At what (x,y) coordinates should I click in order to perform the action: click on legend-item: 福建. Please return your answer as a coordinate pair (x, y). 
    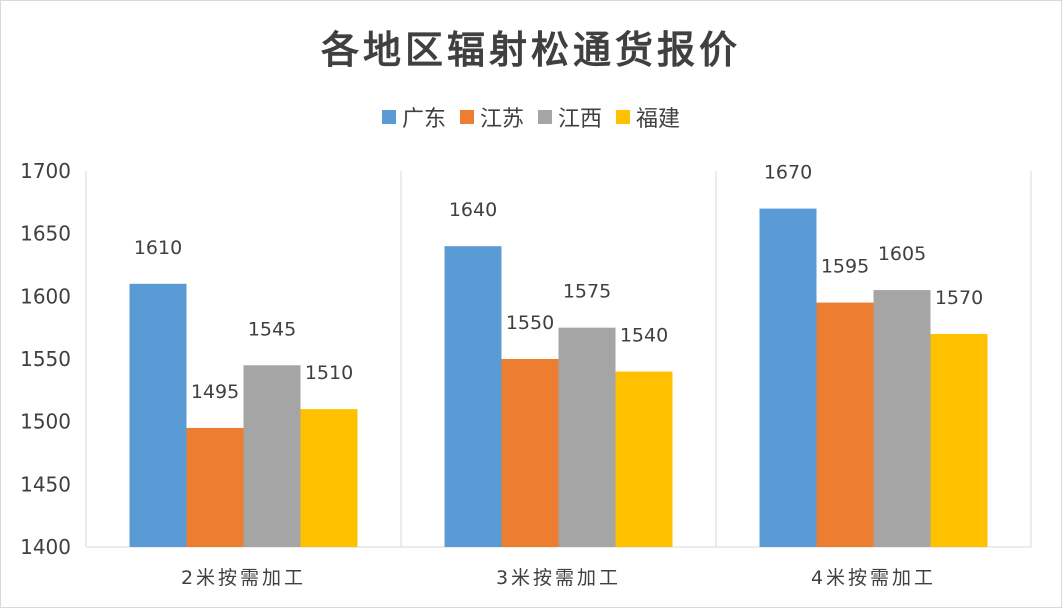
    Looking at the image, I should click on (648, 117).